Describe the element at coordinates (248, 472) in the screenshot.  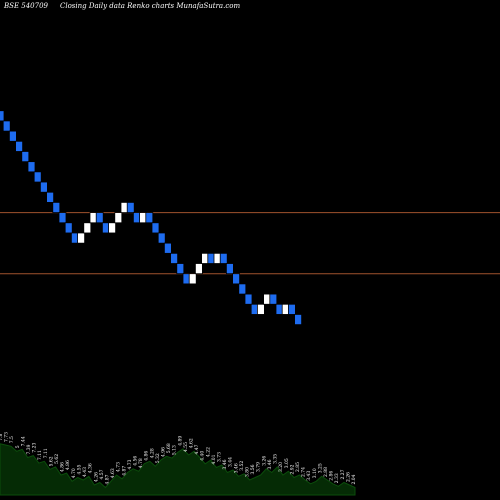
I see `price-label: 3.80` at that location.